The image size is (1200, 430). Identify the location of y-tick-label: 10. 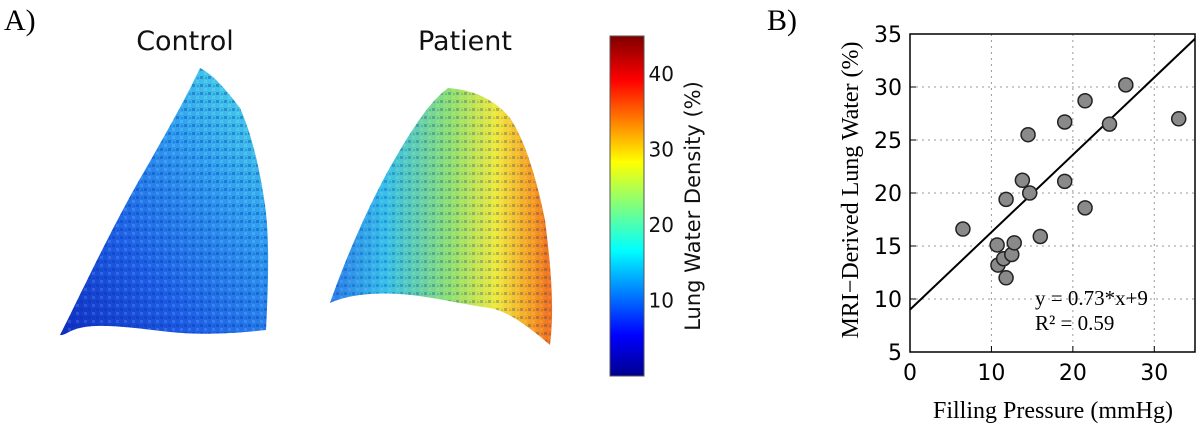
(888, 300).